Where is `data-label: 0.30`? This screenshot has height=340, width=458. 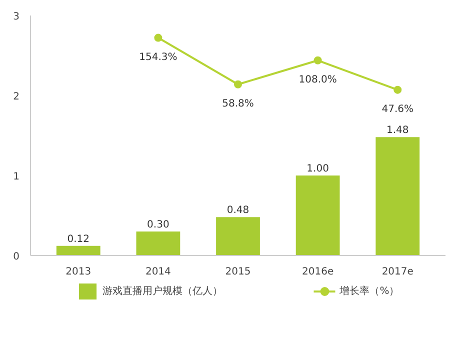 data-label: 0.30 is located at coordinates (158, 225).